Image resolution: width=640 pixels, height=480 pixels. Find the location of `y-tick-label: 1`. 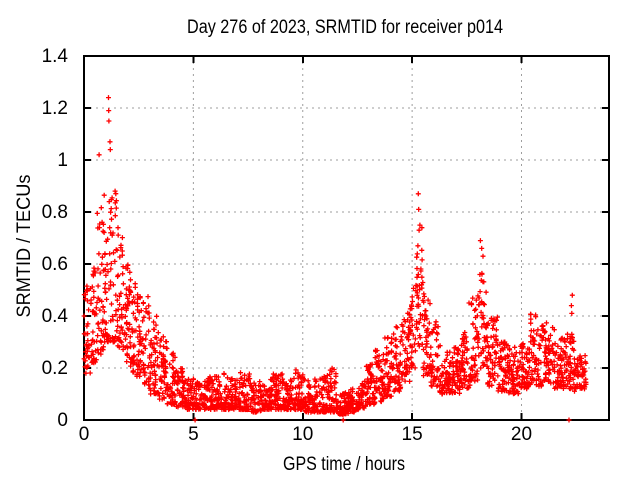

y-tick-label: 1 is located at coordinates (62, 160).